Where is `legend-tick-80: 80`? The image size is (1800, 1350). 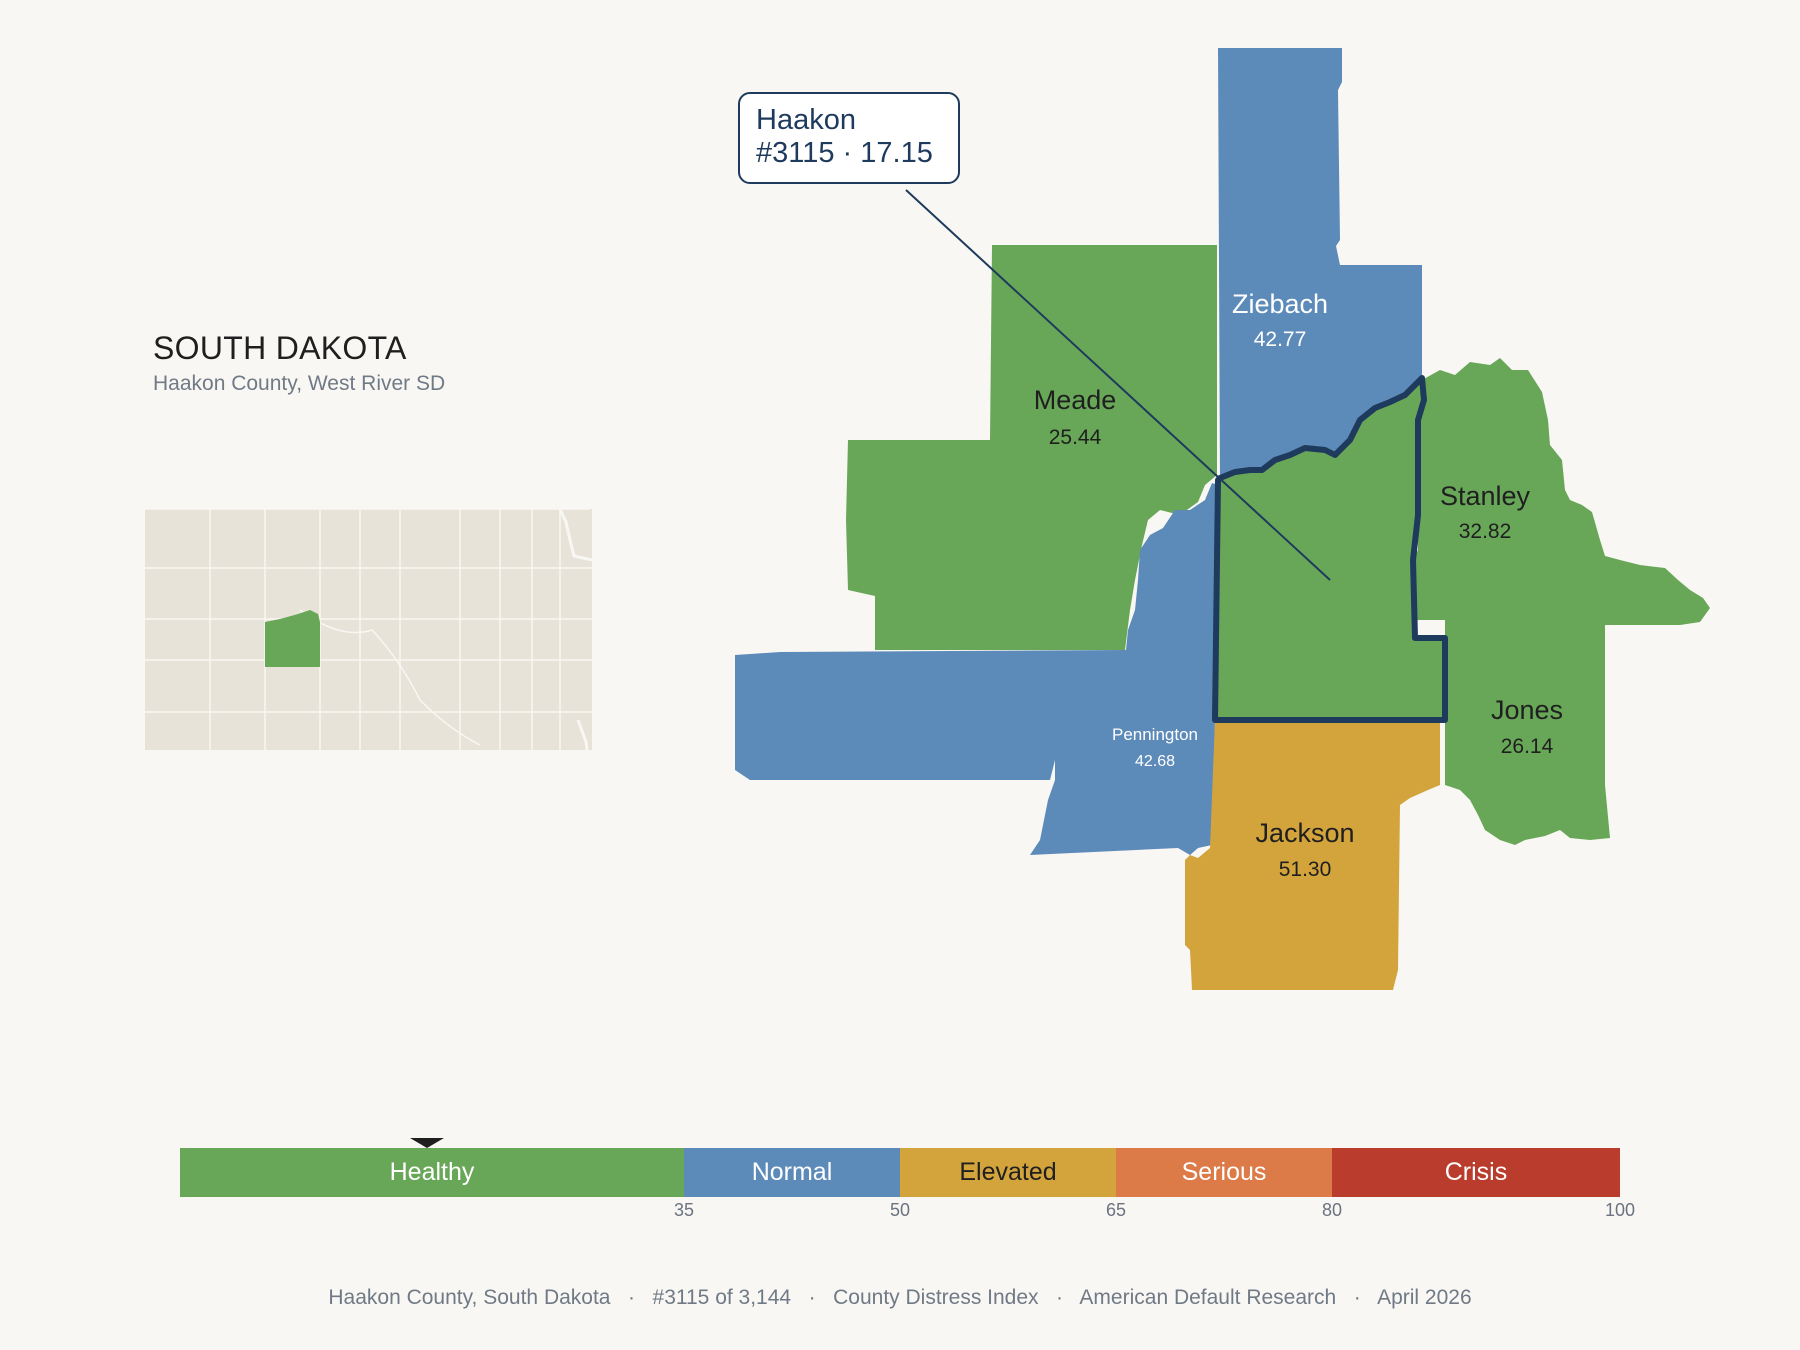 legend-tick-80: 80 is located at coordinates (1332, 1210).